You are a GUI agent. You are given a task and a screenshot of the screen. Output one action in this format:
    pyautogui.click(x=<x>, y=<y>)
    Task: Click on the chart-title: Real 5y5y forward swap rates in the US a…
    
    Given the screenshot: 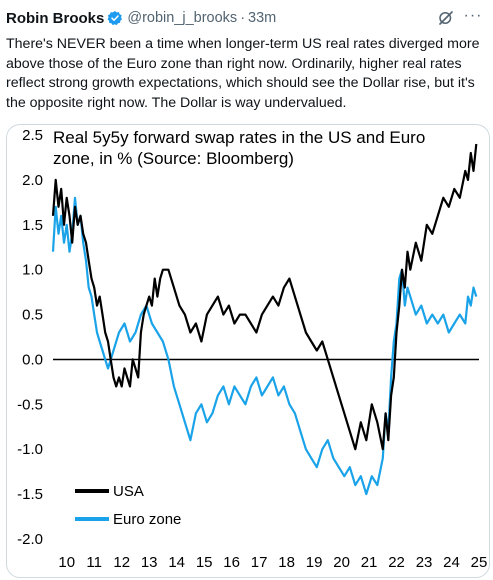 What is the action you would take?
    pyautogui.click(x=239, y=148)
    